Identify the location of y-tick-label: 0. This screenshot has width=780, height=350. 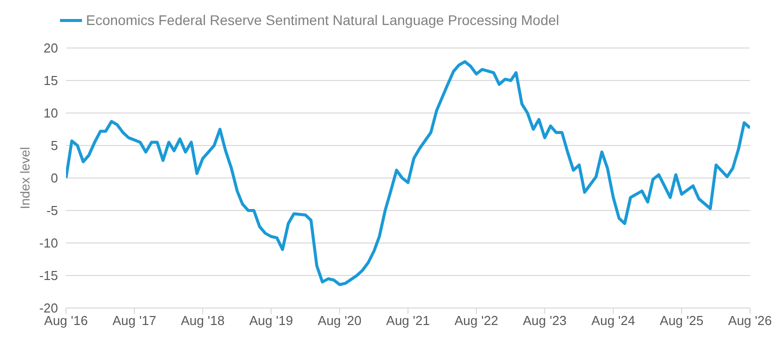
(54, 178).